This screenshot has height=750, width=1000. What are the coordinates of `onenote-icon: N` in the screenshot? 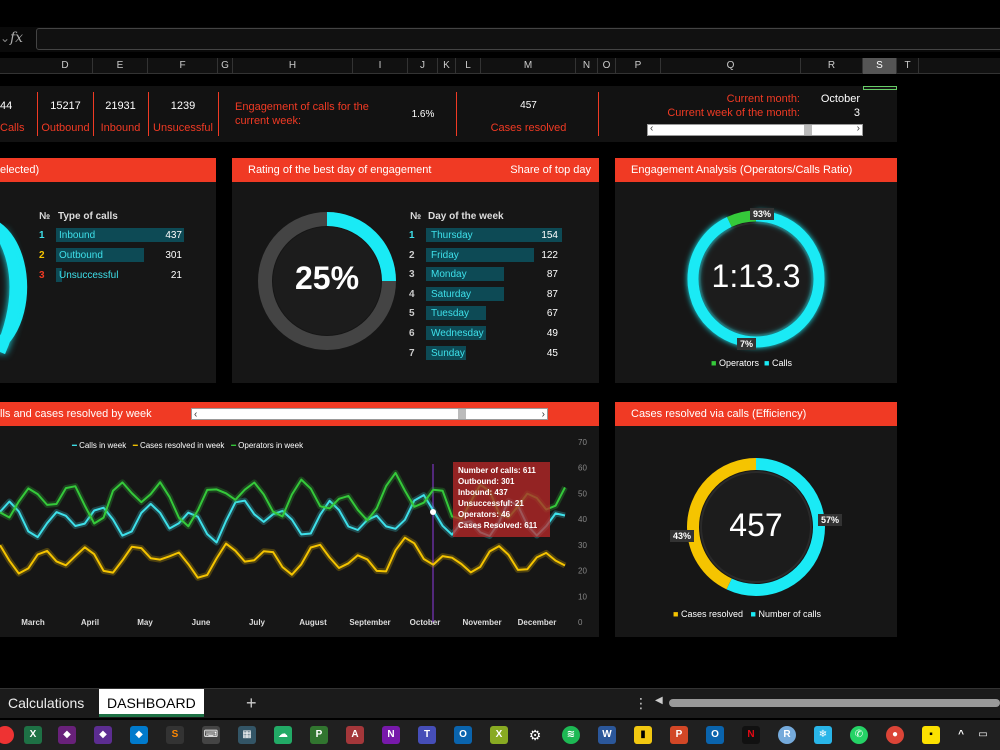 It's located at (391, 735).